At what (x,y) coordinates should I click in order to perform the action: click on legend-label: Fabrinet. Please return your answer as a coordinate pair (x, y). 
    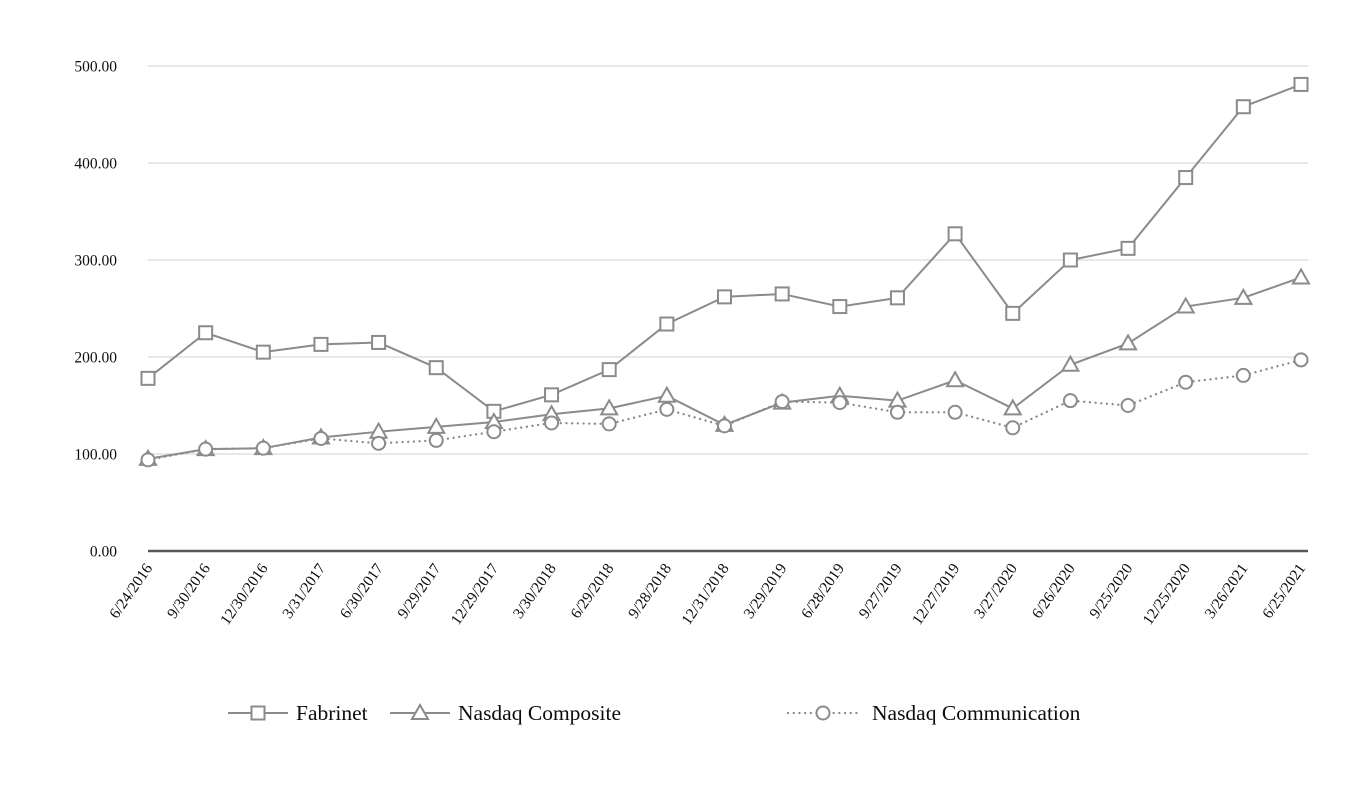
    Looking at the image, I should click on (332, 713).